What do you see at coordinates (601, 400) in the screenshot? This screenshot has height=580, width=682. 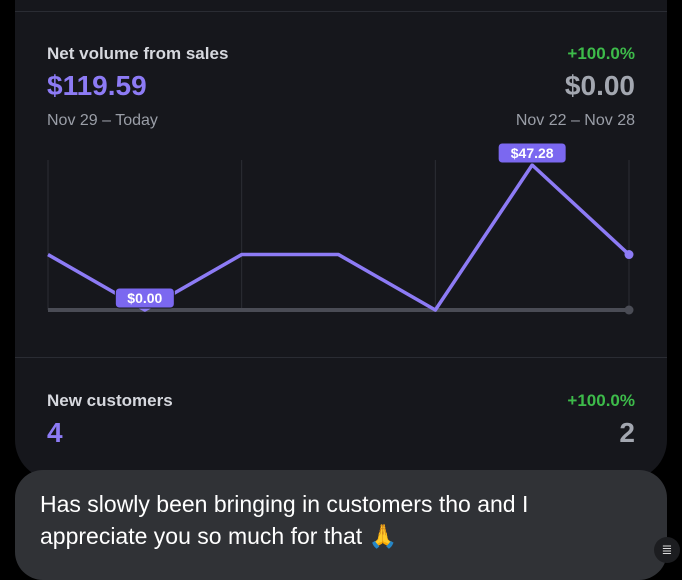 I see `new-customers-change: +100.0%` at bounding box center [601, 400].